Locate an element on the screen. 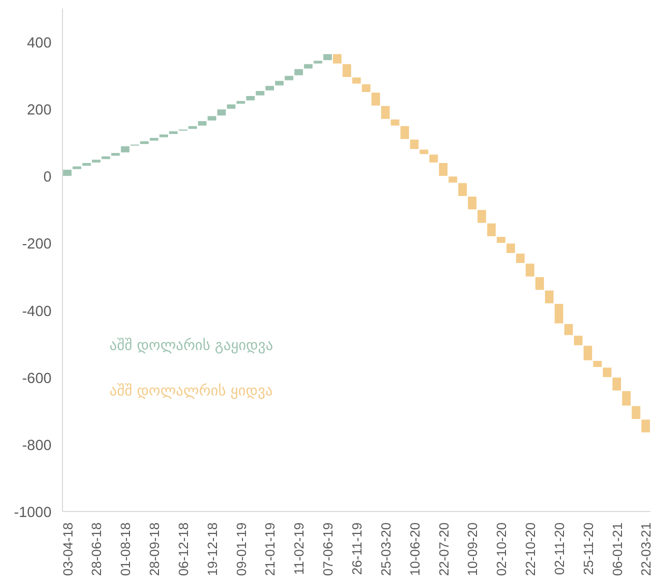  y-tick-label: -600 is located at coordinates (37, 378).